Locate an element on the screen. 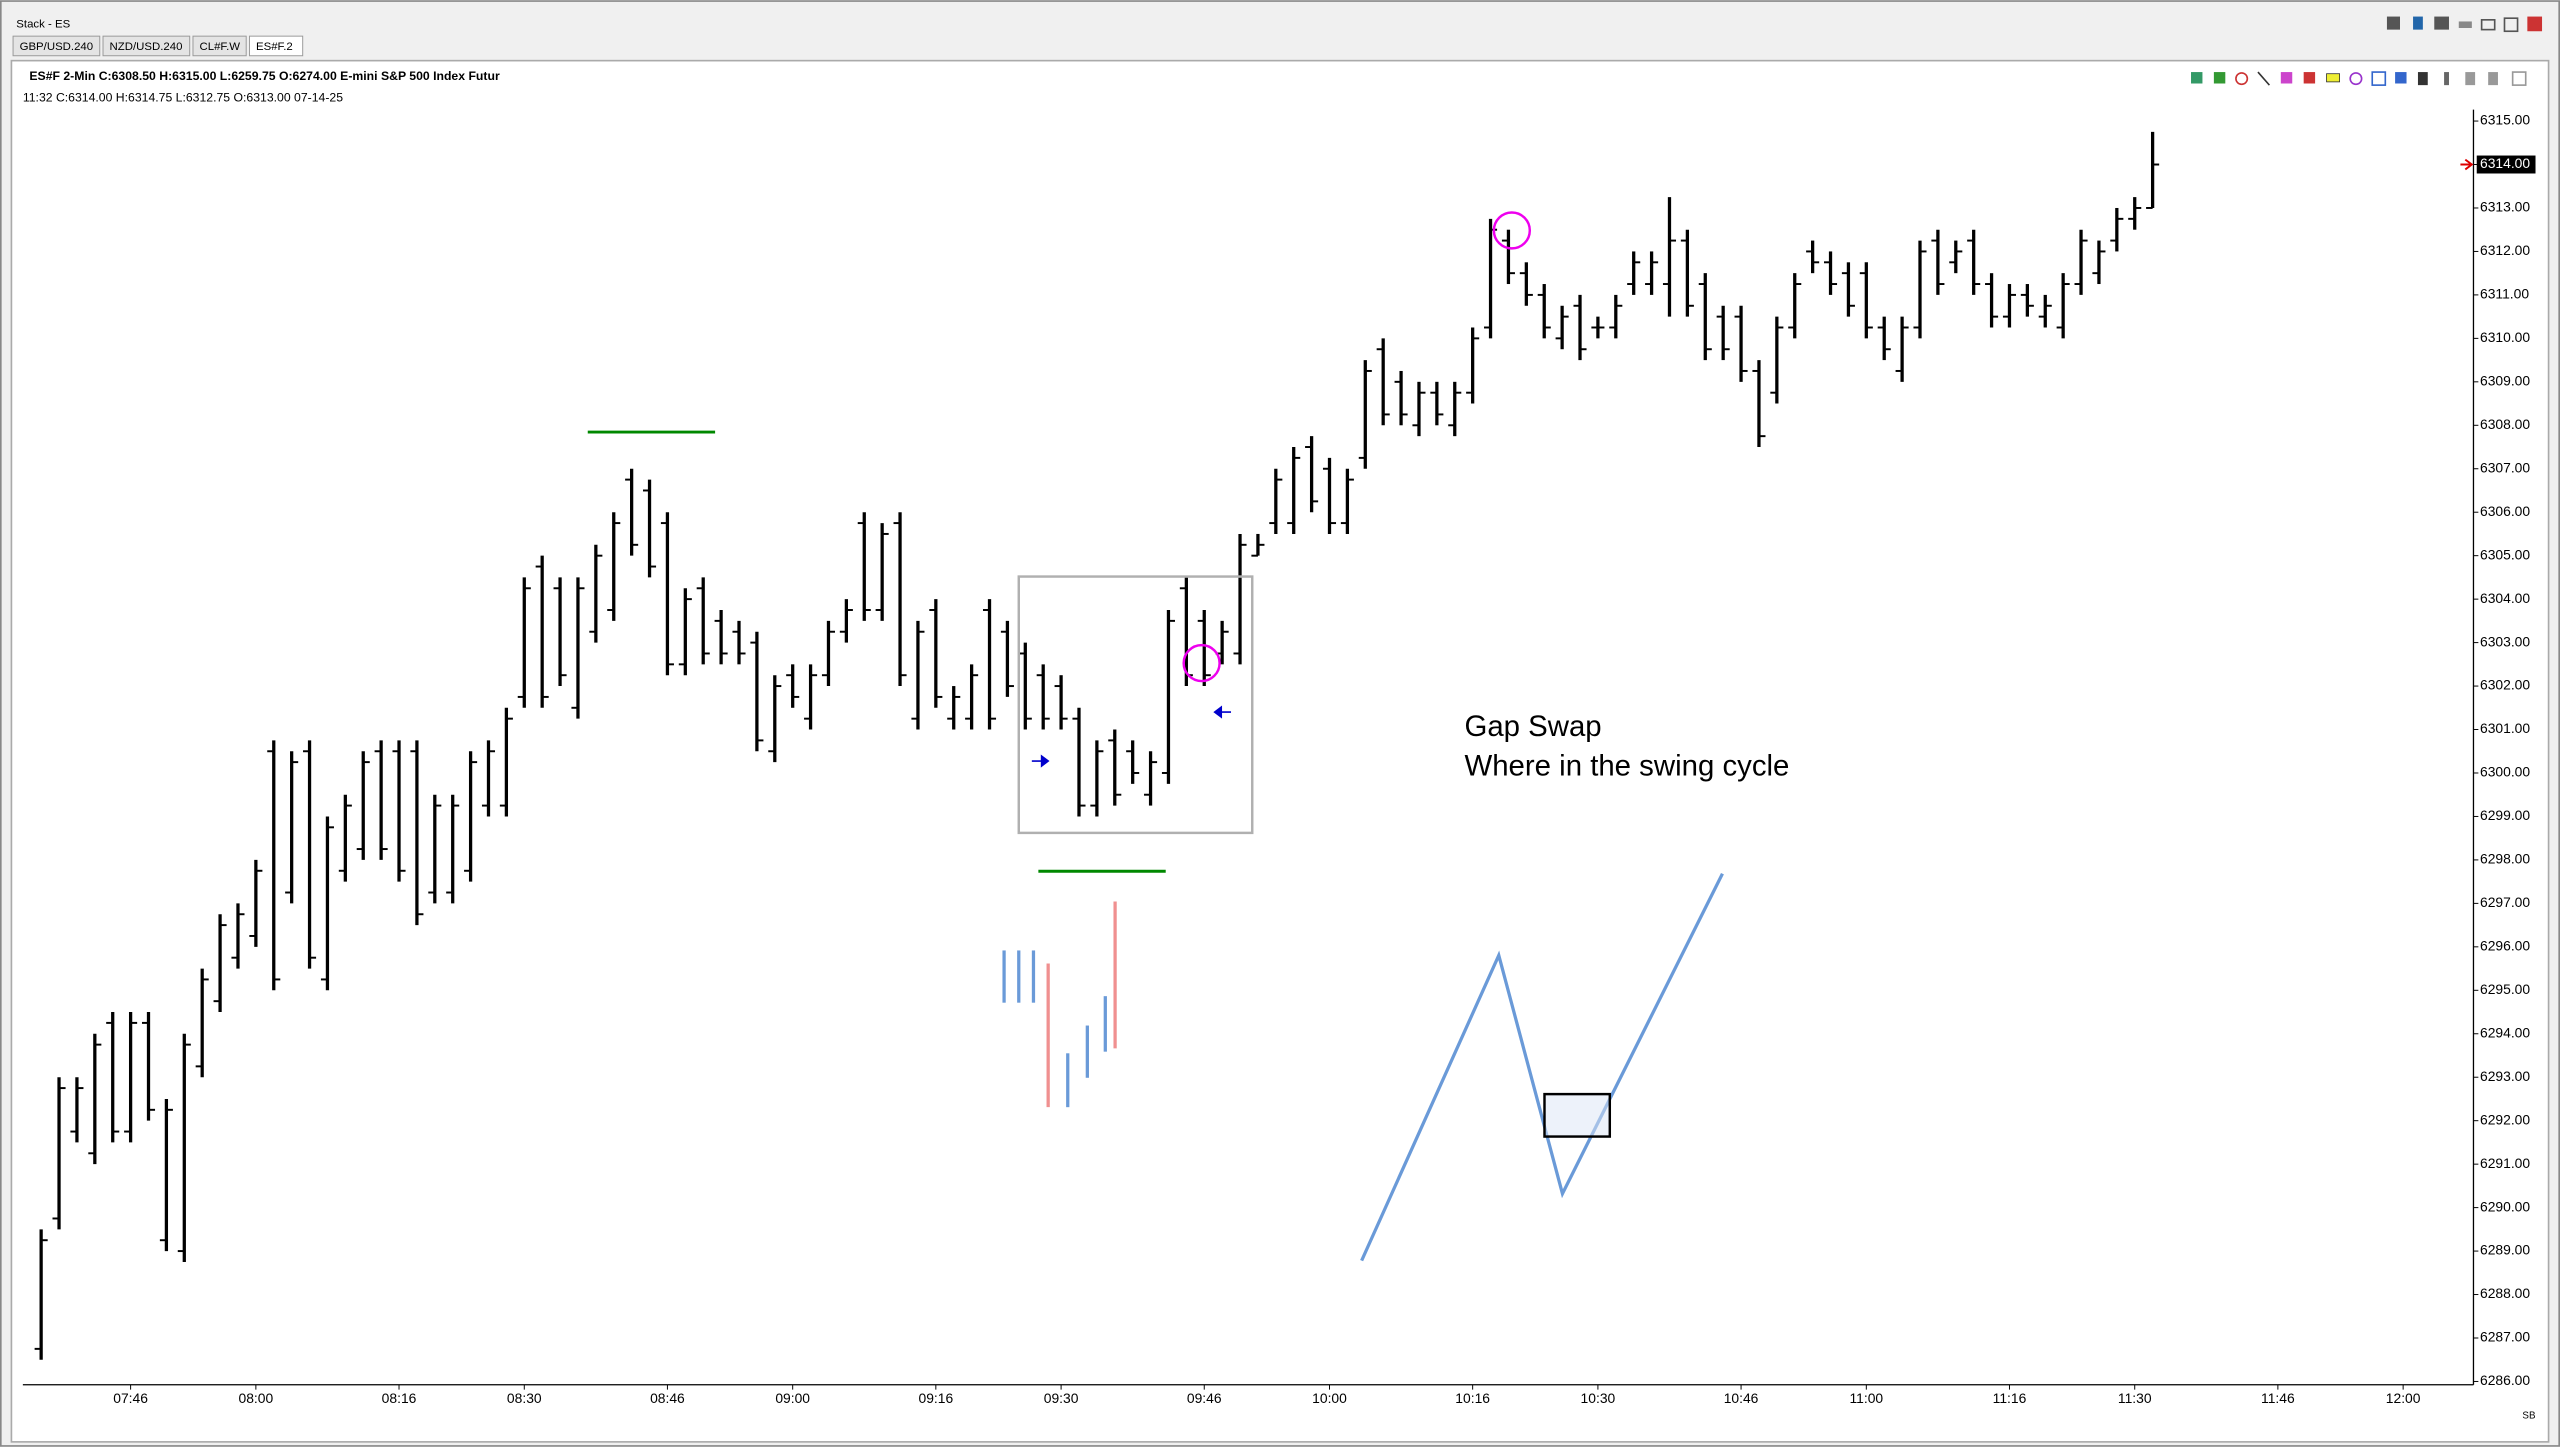 Image resolution: width=2560 pixels, height=1447 pixels. y-tick-label: 6315.00 is located at coordinates (2505, 120).